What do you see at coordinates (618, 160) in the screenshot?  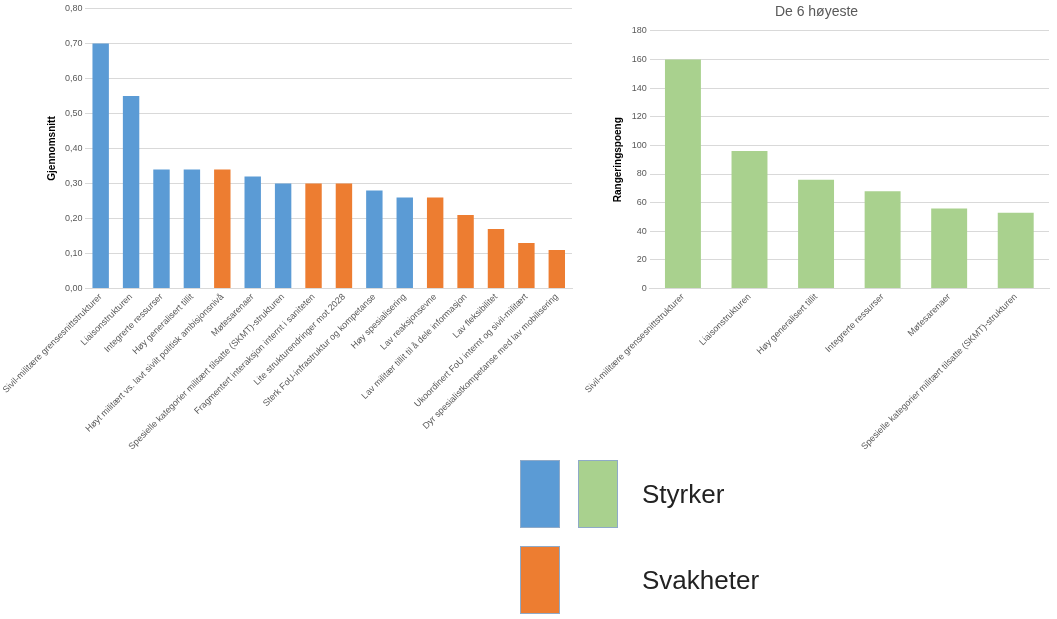 I see `y-axis-title: Rangeringspoeng` at bounding box center [618, 160].